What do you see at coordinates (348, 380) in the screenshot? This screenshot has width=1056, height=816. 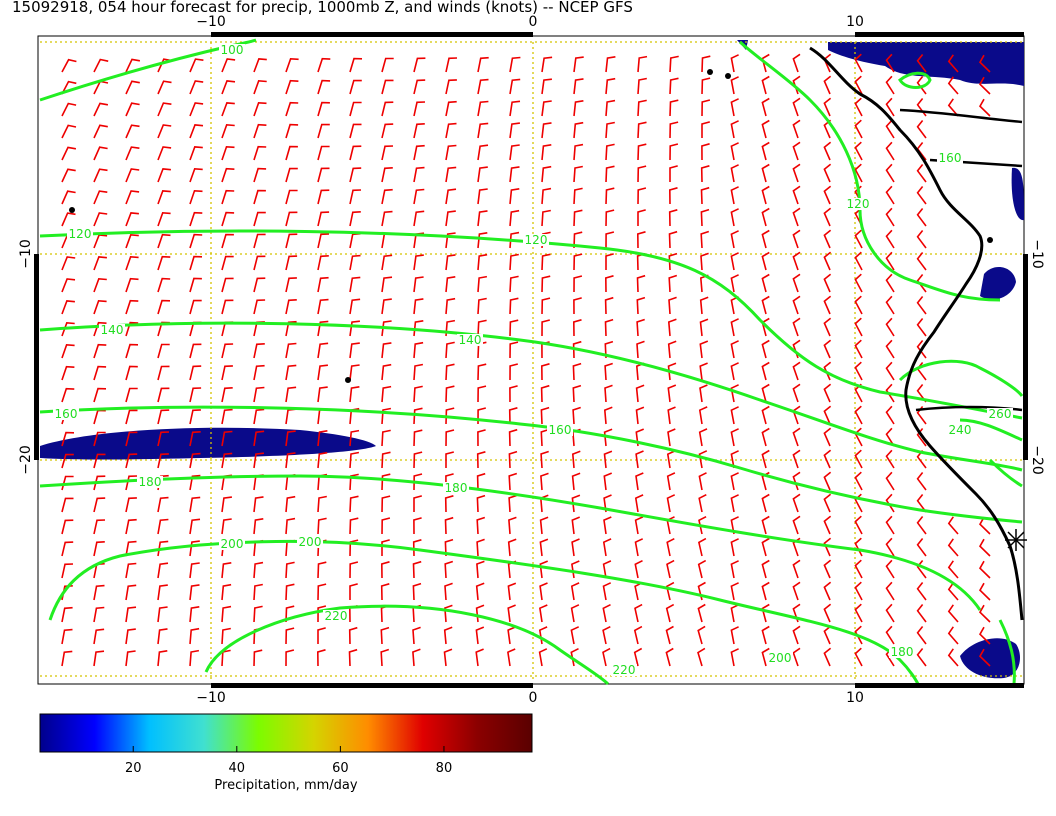 I see `island` at bounding box center [348, 380].